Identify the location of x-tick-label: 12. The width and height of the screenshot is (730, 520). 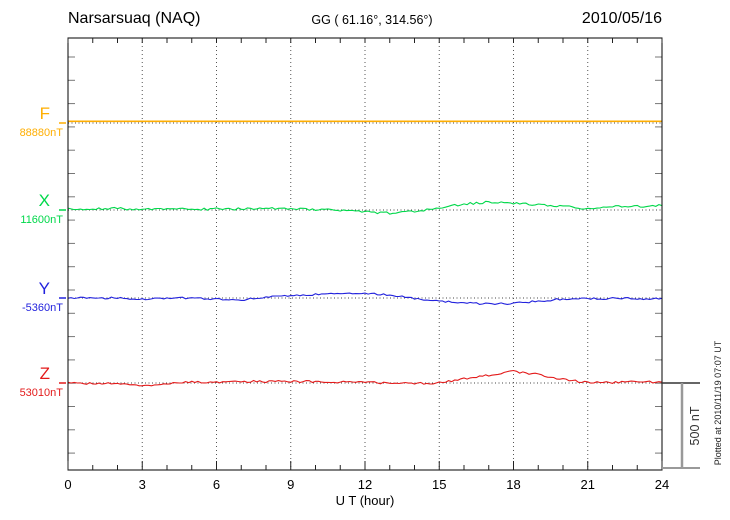
(365, 484).